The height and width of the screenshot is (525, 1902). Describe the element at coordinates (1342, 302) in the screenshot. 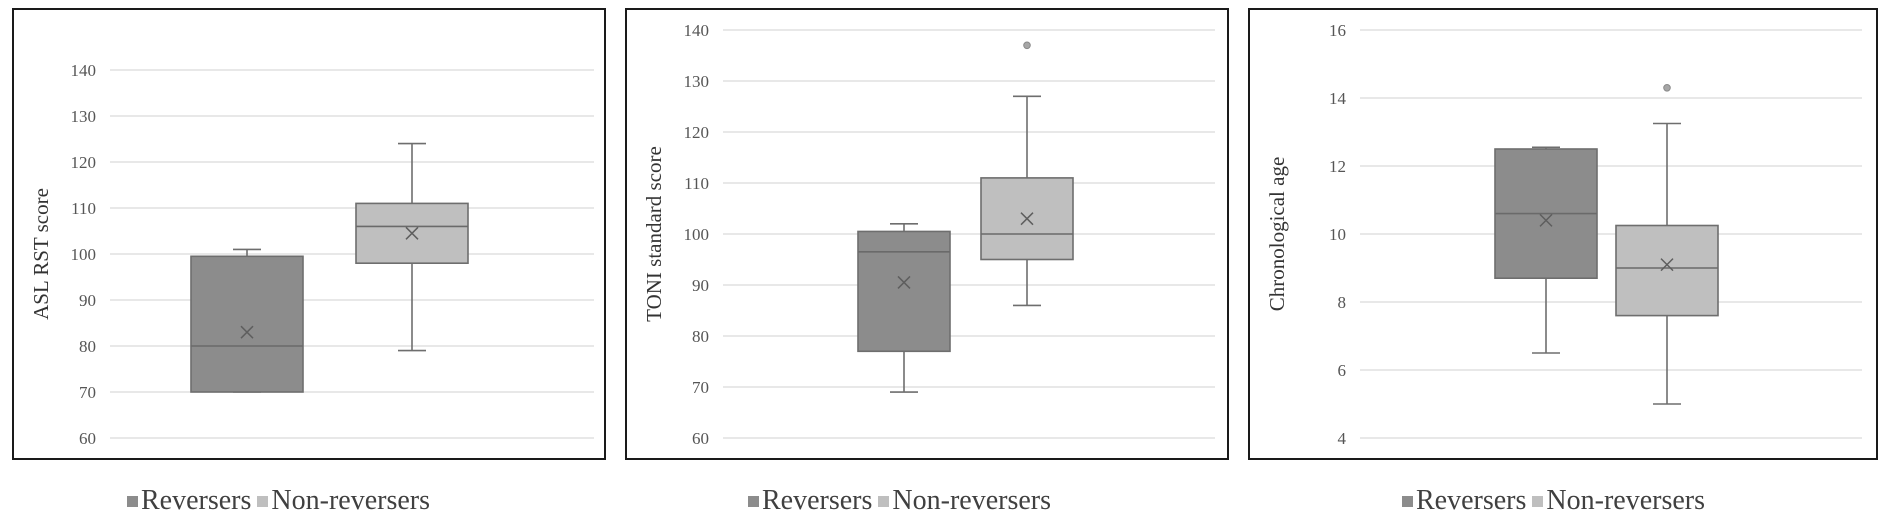

I see `y-tick-label: 8` at that location.